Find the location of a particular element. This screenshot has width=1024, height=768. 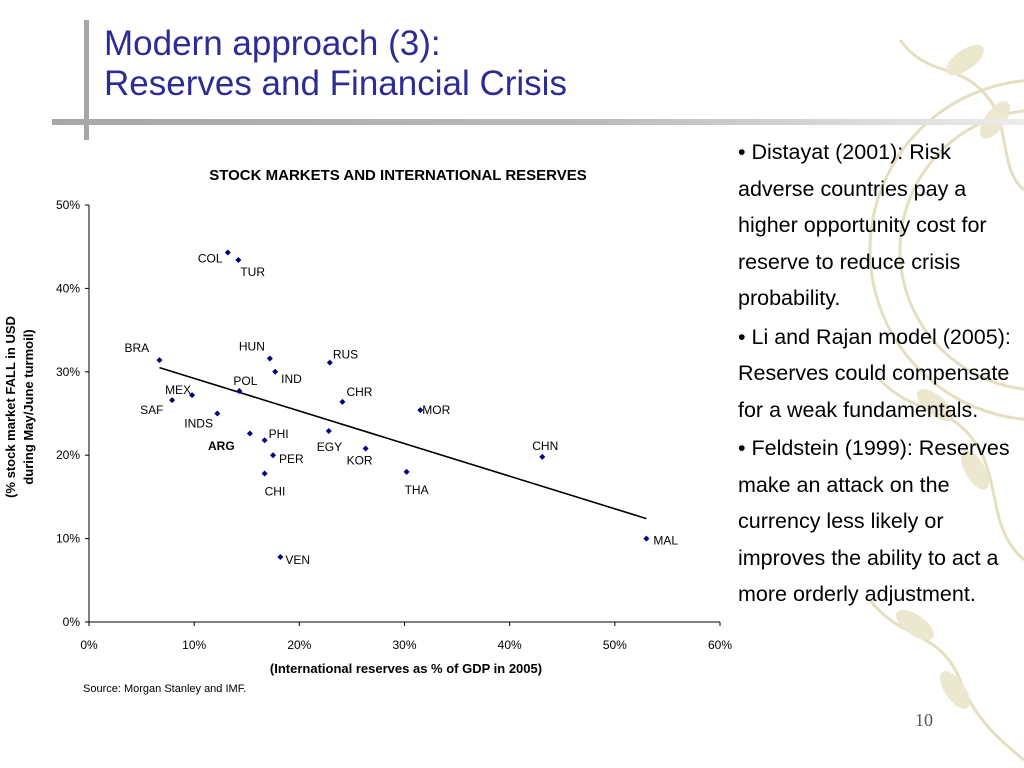

data-point-rus is located at coordinates (329, 362).